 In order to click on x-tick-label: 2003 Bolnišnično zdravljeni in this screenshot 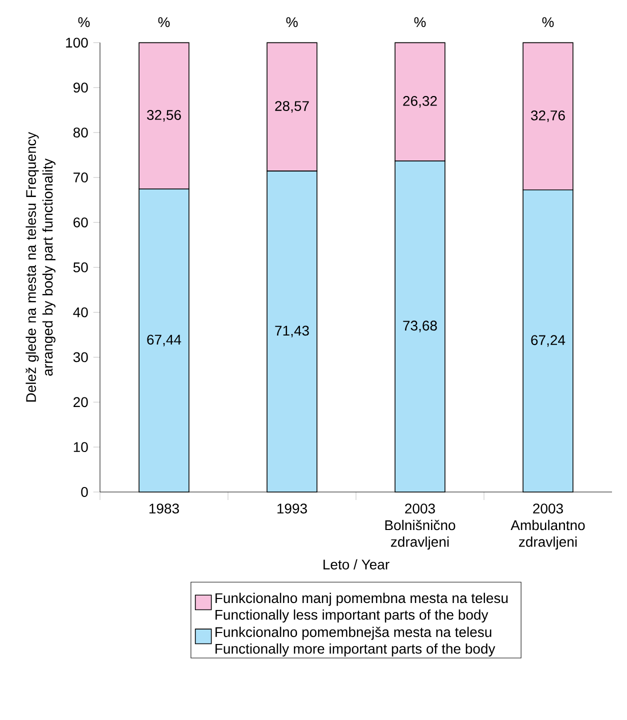, I will do `click(421, 527)`.